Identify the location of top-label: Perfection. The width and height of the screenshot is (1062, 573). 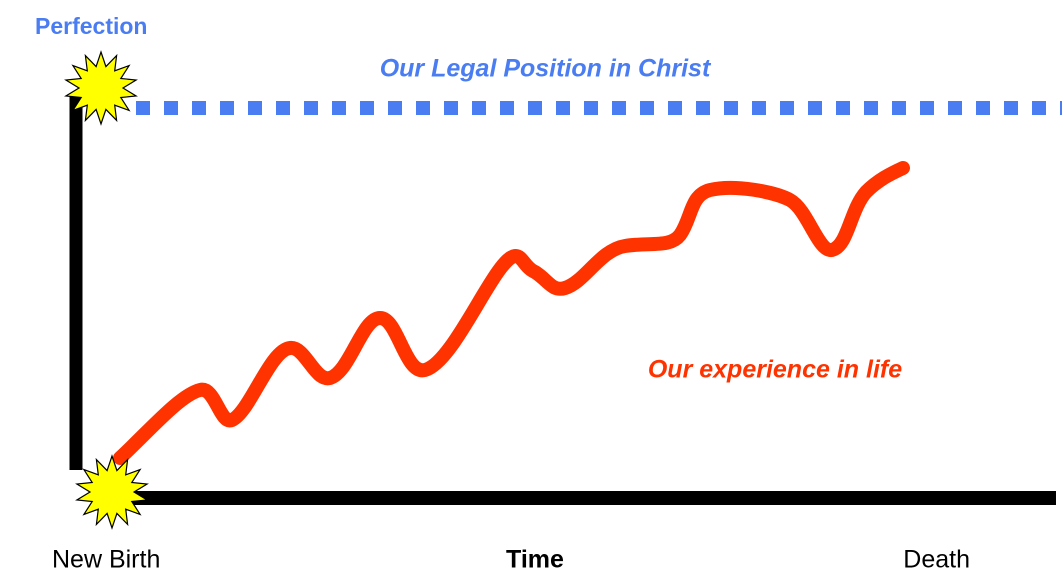
(91, 26).